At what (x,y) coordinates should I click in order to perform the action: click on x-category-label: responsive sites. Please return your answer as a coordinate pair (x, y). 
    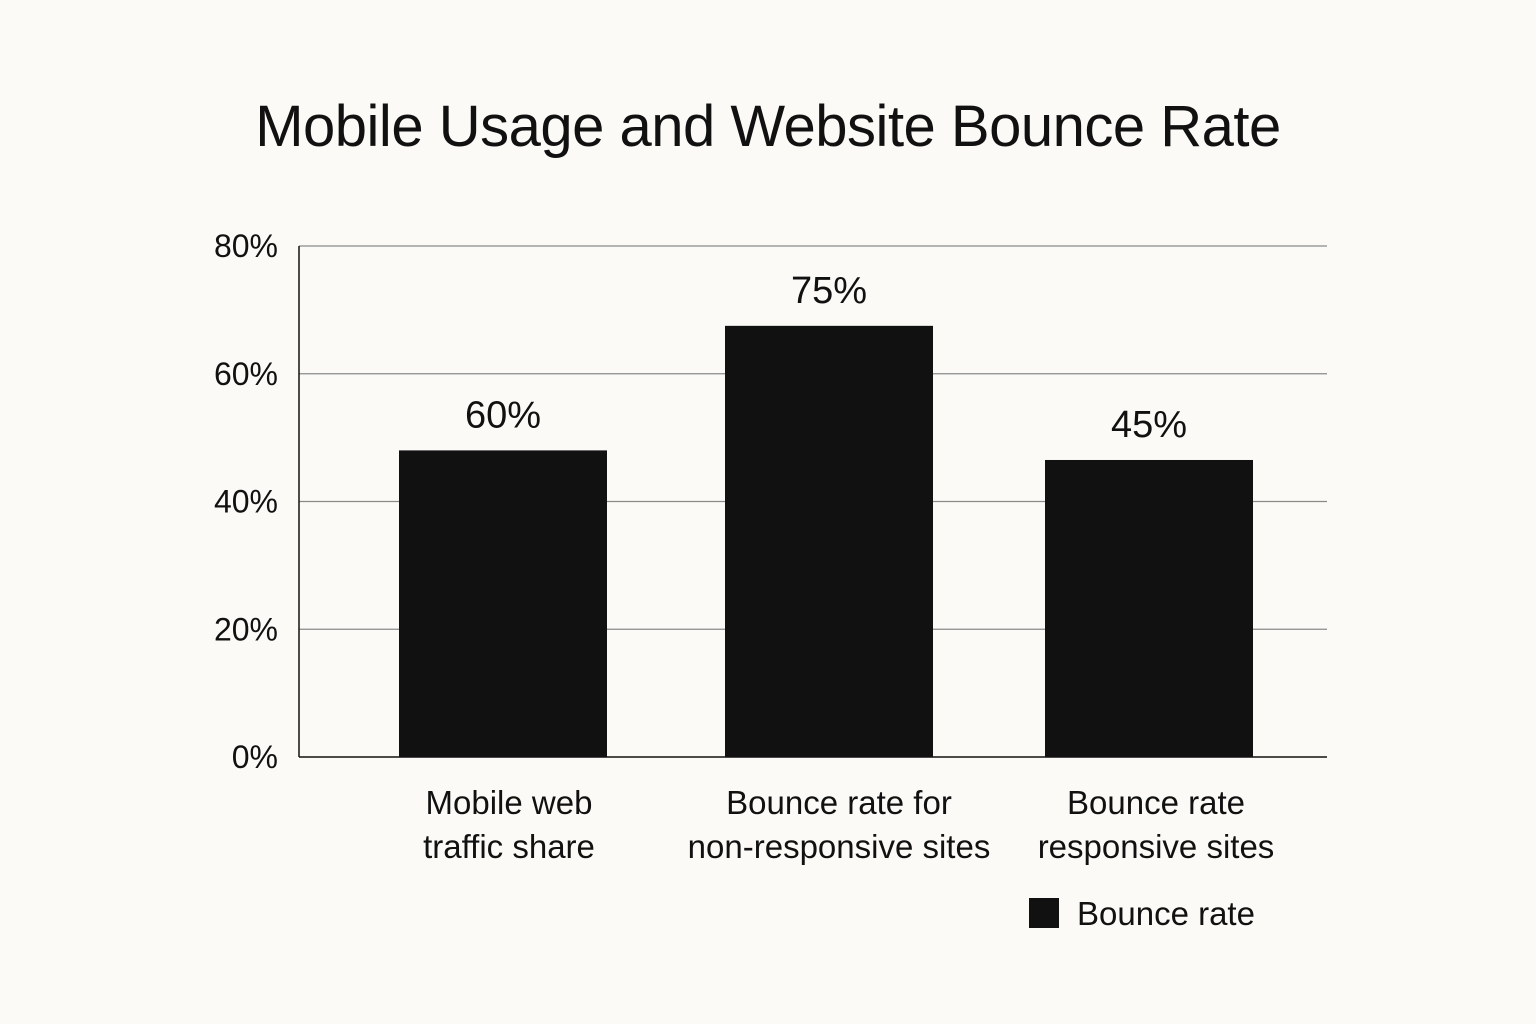
    Looking at the image, I should click on (1156, 846).